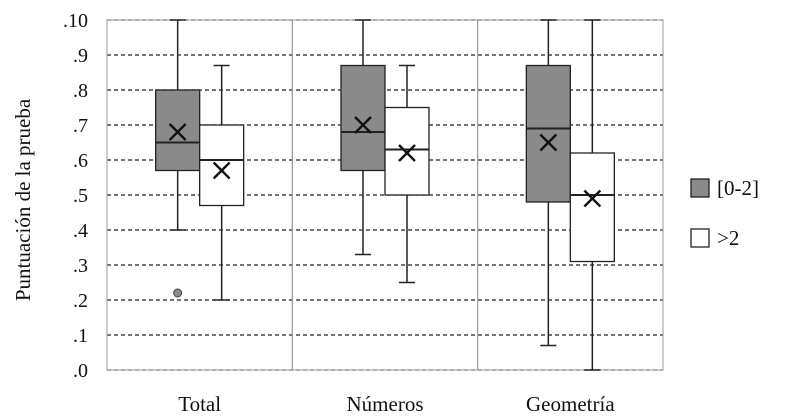 Image resolution: width=788 pixels, height=417 pixels. I want to click on x-category-label: Números, so click(385, 404).